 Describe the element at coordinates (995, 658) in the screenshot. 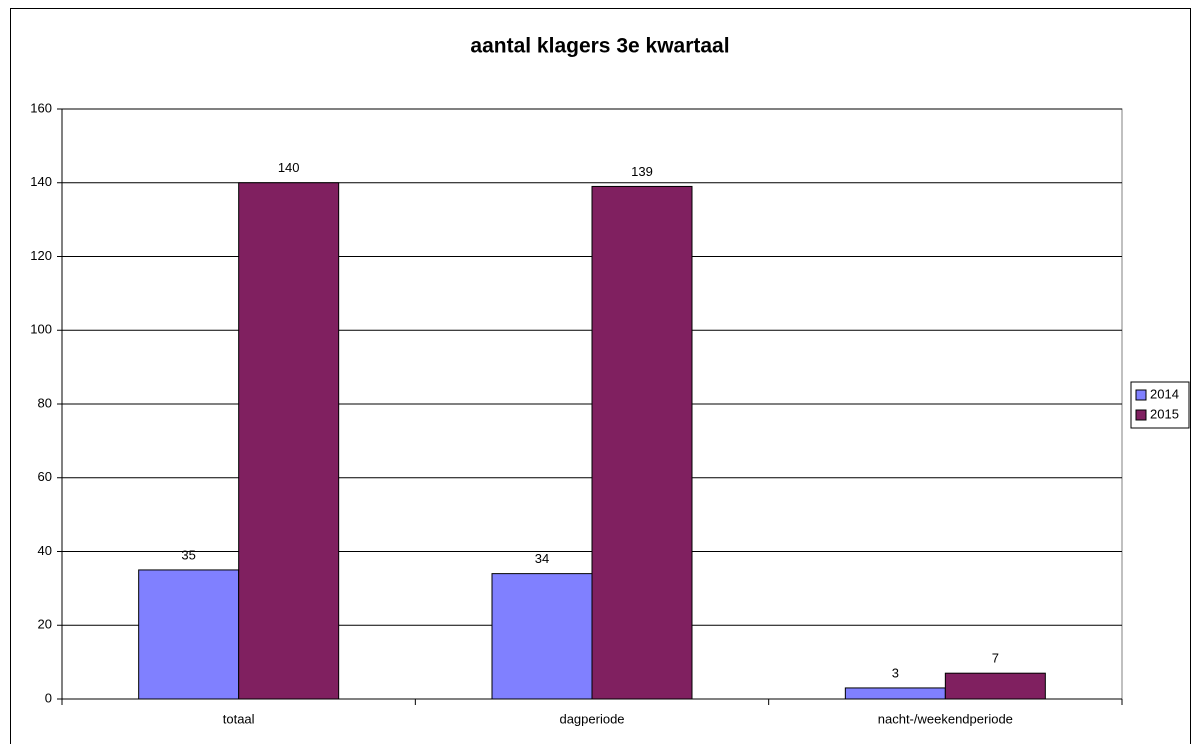

I see `data-label: 7` at that location.